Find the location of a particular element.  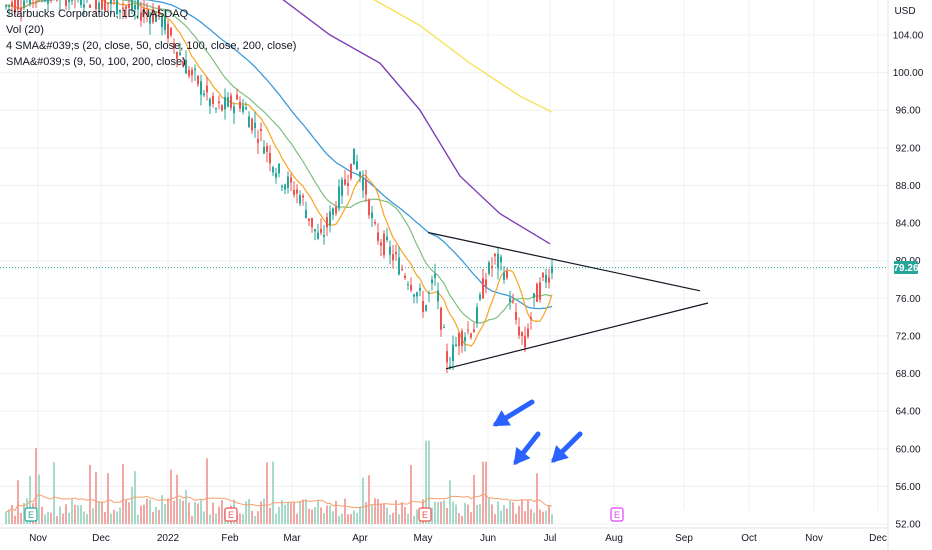

y-tick-label: 88.00 is located at coordinates (907, 186).